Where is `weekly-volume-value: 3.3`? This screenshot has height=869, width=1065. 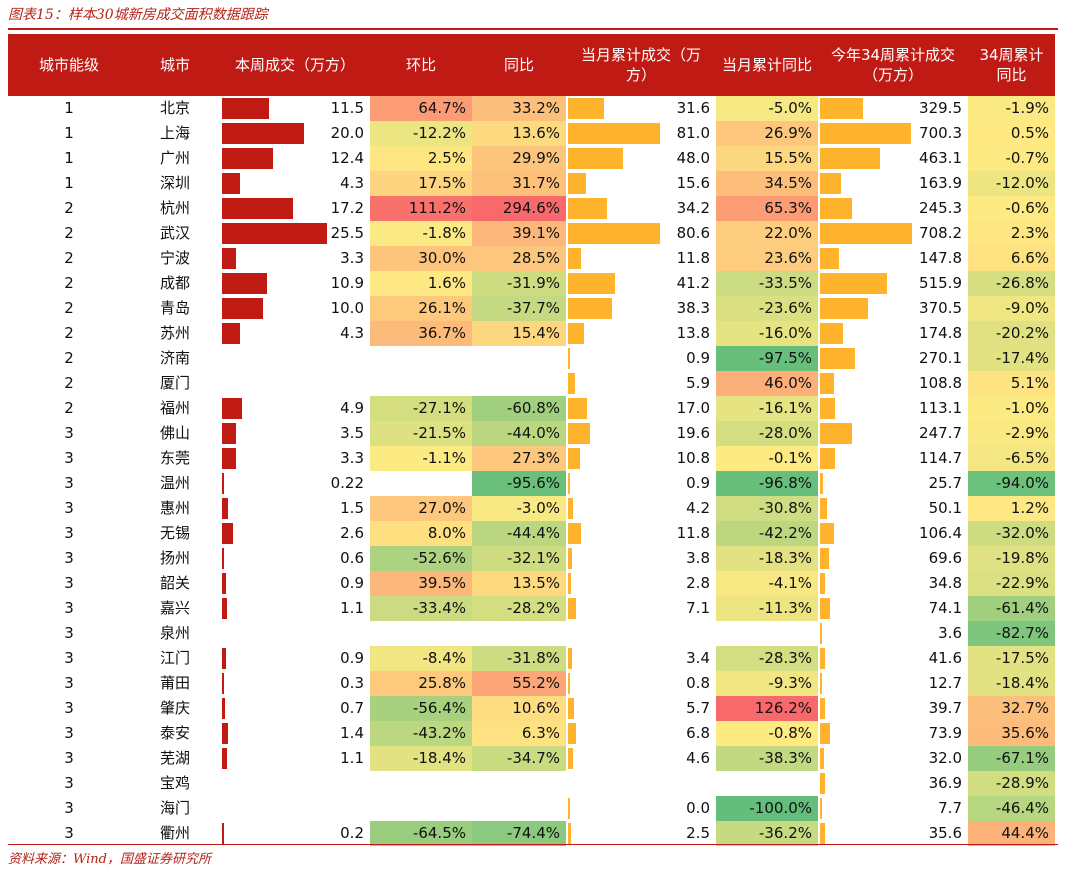 weekly-volume-value: 3.3 is located at coordinates (352, 458).